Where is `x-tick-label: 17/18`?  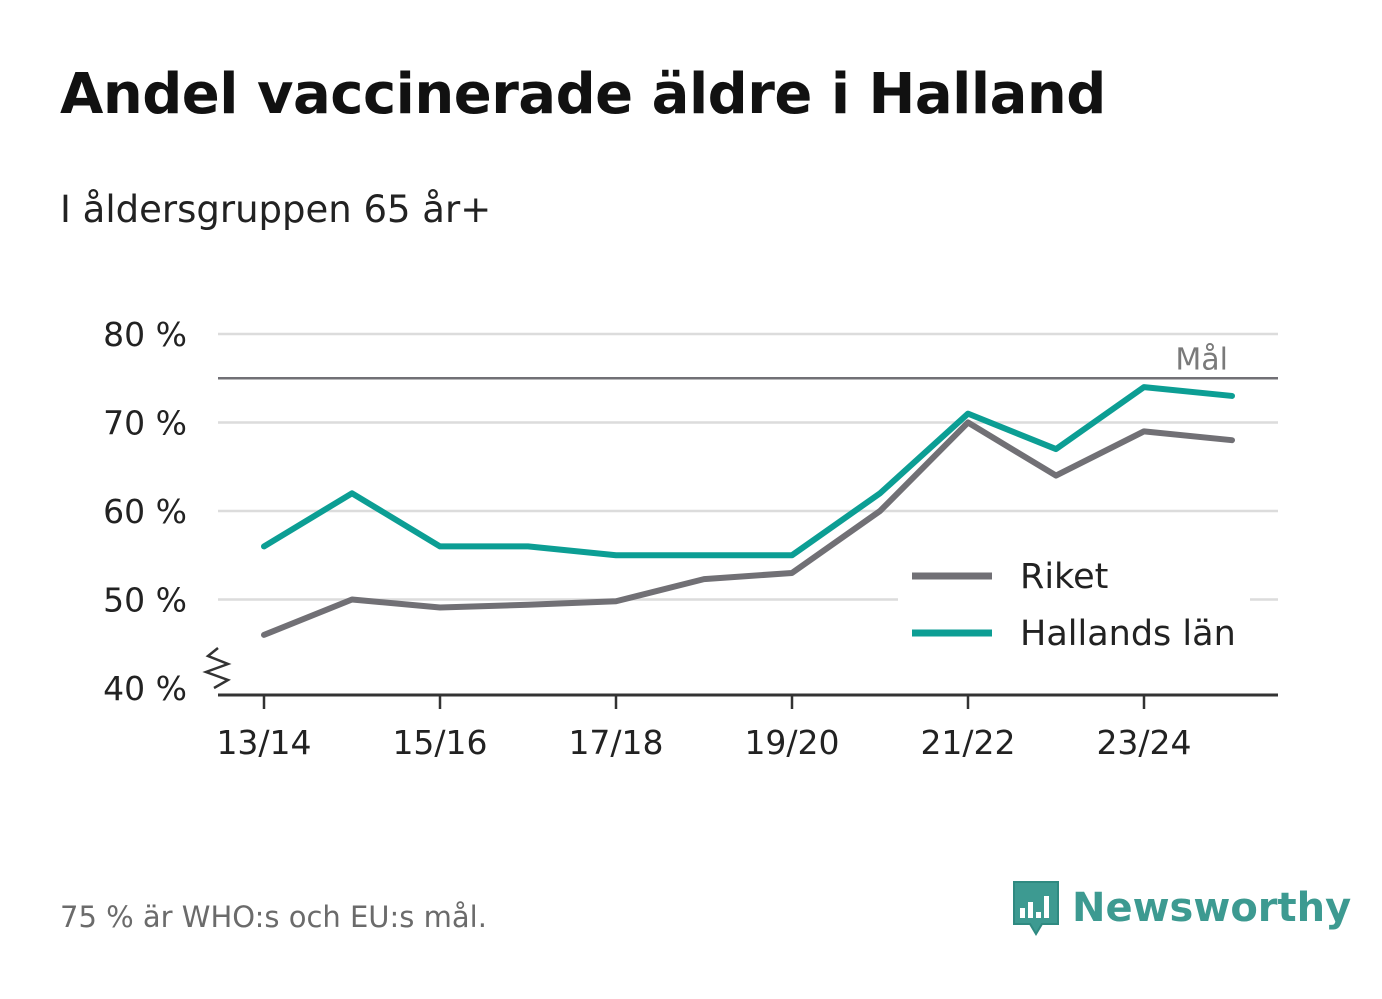
x-tick-label: 17/18 is located at coordinates (615, 742).